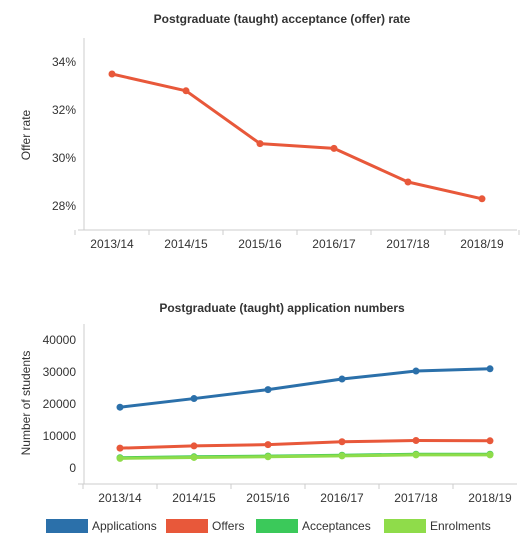  I want to click on chart2-x-tick-label: 2013/14, so click(120, 498).